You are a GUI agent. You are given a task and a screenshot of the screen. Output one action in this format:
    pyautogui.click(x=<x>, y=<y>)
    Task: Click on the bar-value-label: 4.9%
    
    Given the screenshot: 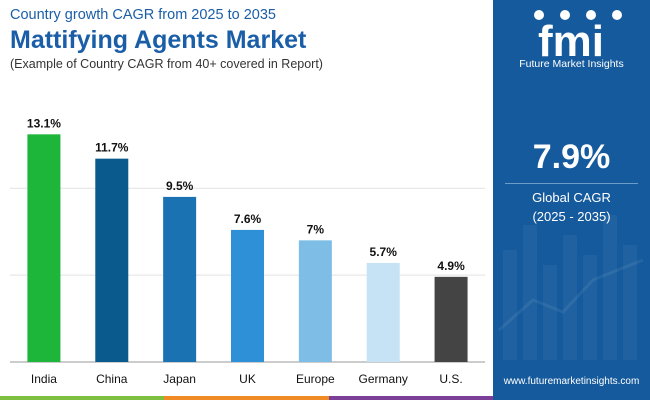 What is the action you would take?
    pyautogui.click(x=451, y=266)
    